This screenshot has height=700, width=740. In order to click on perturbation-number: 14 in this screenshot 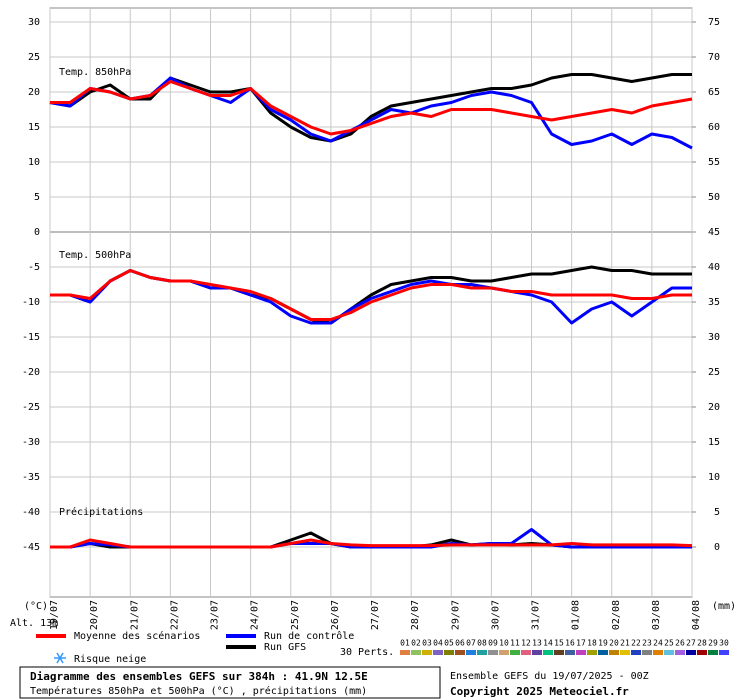, I will do `click(548, 643)`.